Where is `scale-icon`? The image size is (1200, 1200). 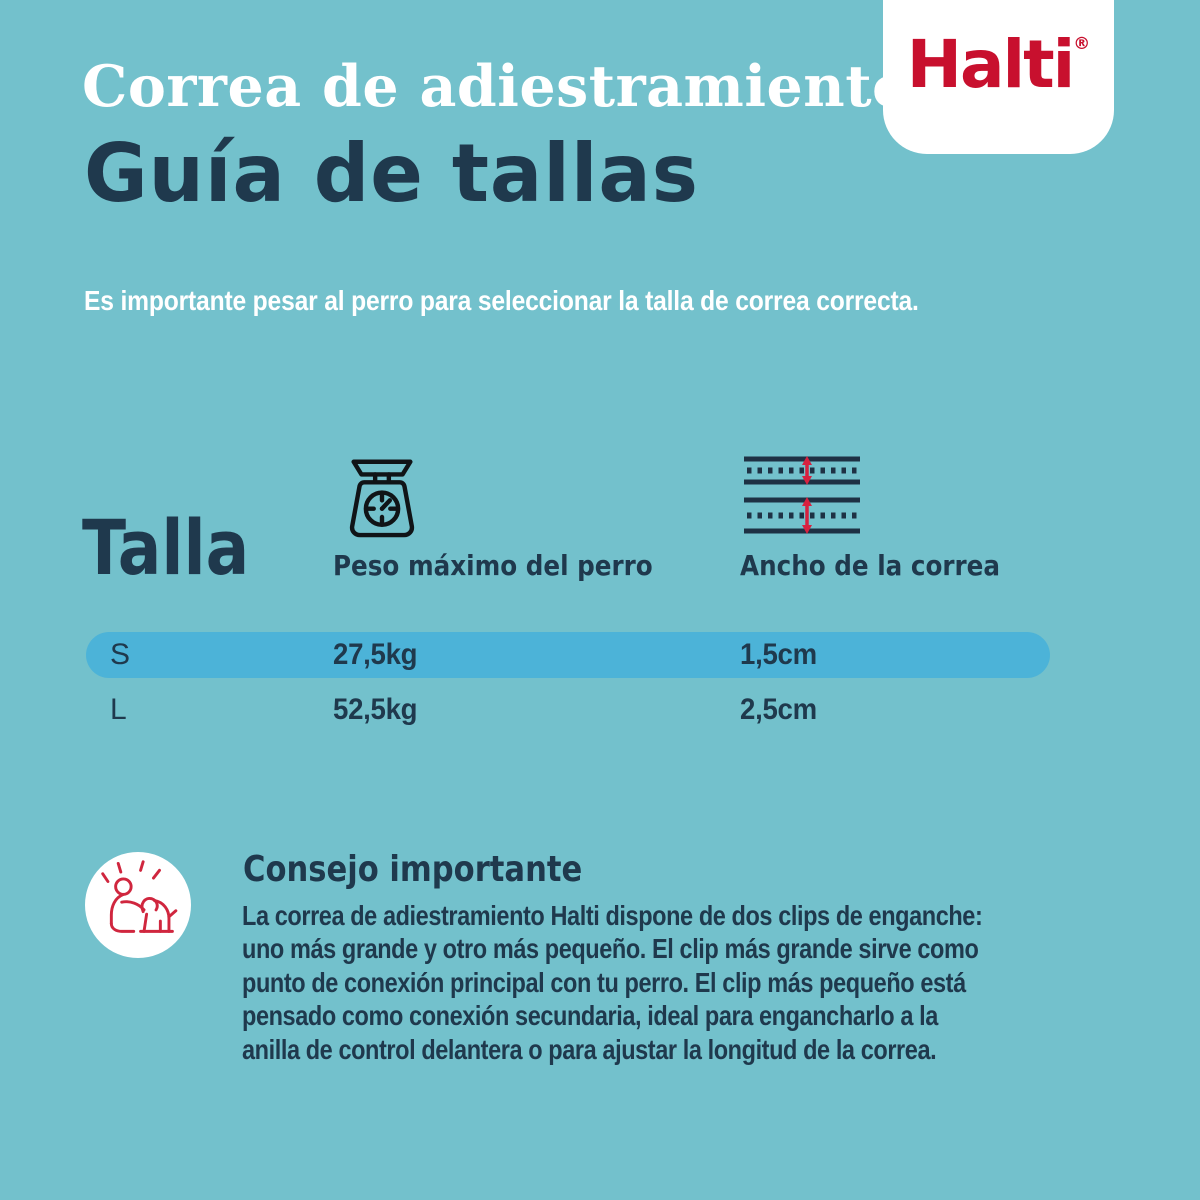 scale-icon is located at coordinates (382, 495).